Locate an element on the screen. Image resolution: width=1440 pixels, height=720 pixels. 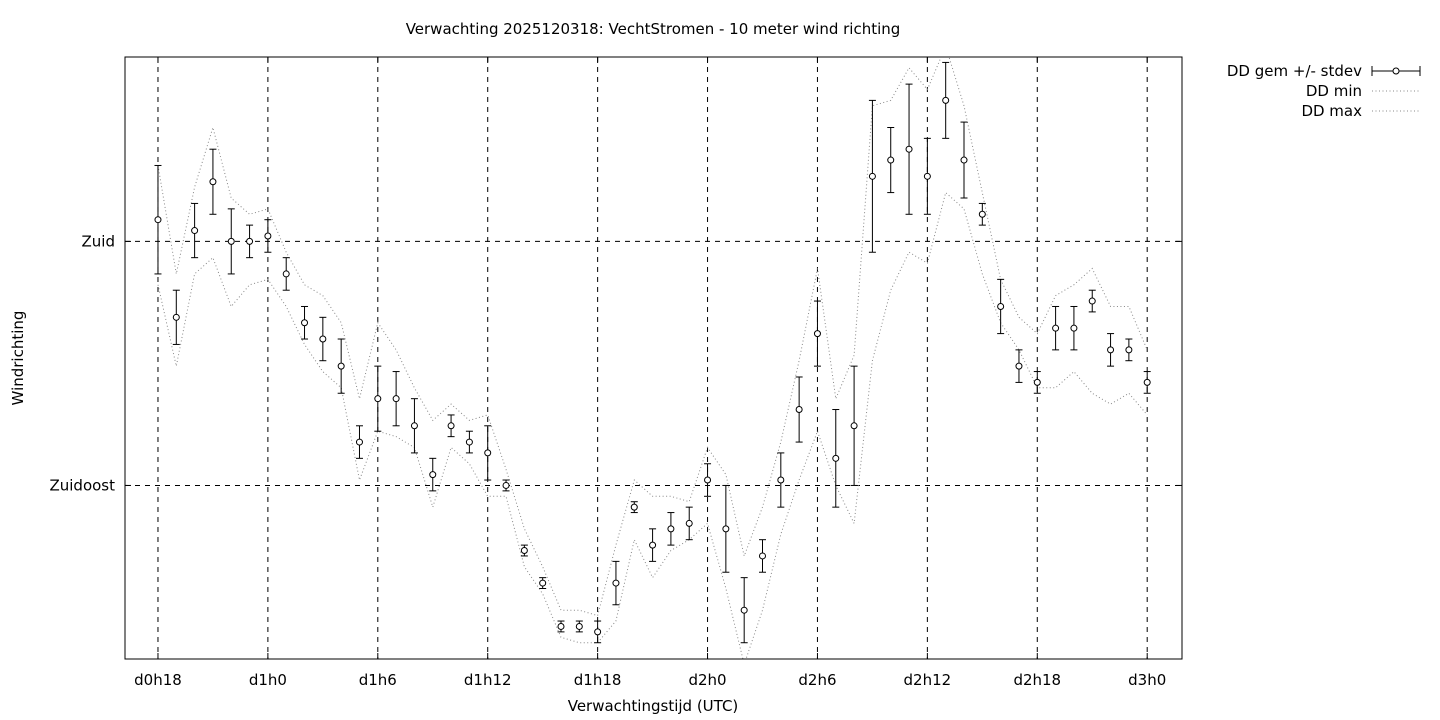
x-tick-label: d0h18 is located at coordinates (158, 680).